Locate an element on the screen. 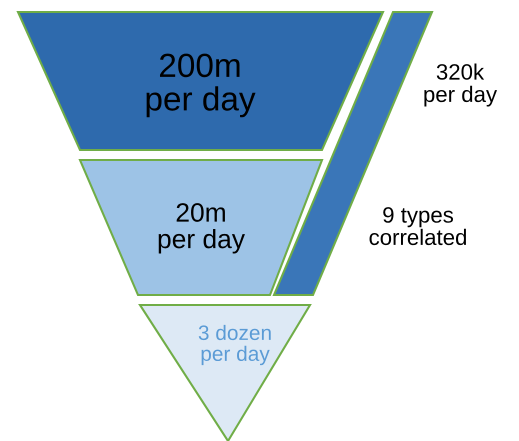  text: 9 types correlated is located at coordinates (418, 226).